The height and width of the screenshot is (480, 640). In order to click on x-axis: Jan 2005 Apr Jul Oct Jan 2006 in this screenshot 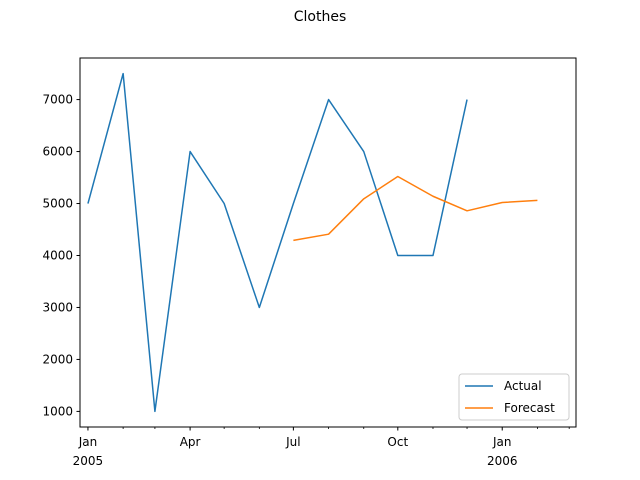, I will do `click(321, 447)`.